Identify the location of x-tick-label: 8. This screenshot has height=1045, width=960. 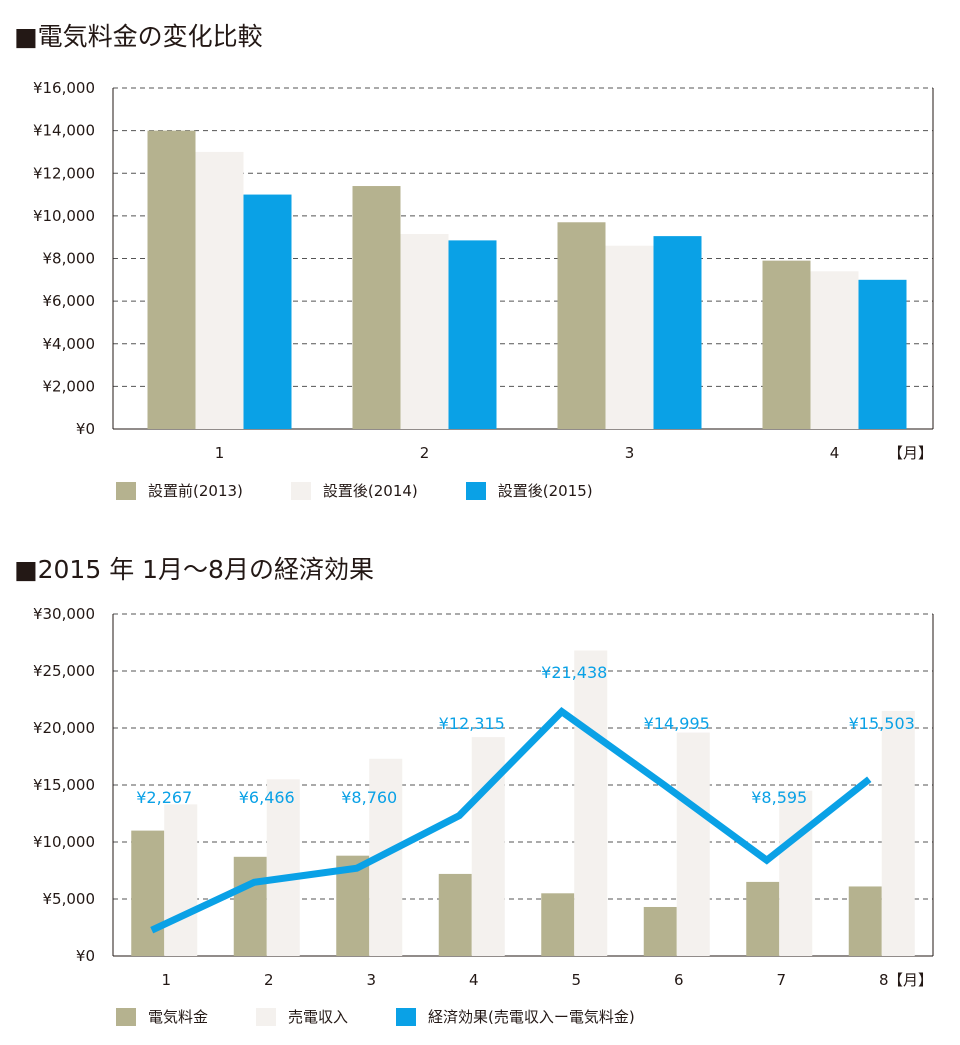
(884, 980).